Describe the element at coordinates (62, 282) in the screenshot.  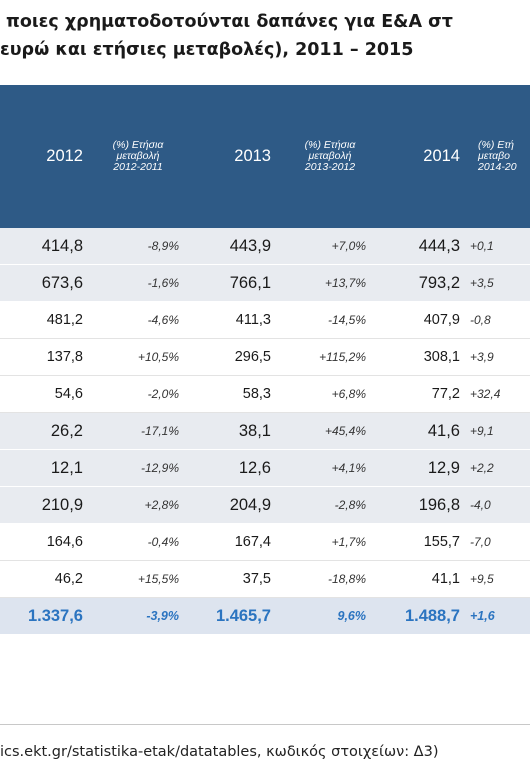
I see `value-2012-cell: 673,6` at that location.